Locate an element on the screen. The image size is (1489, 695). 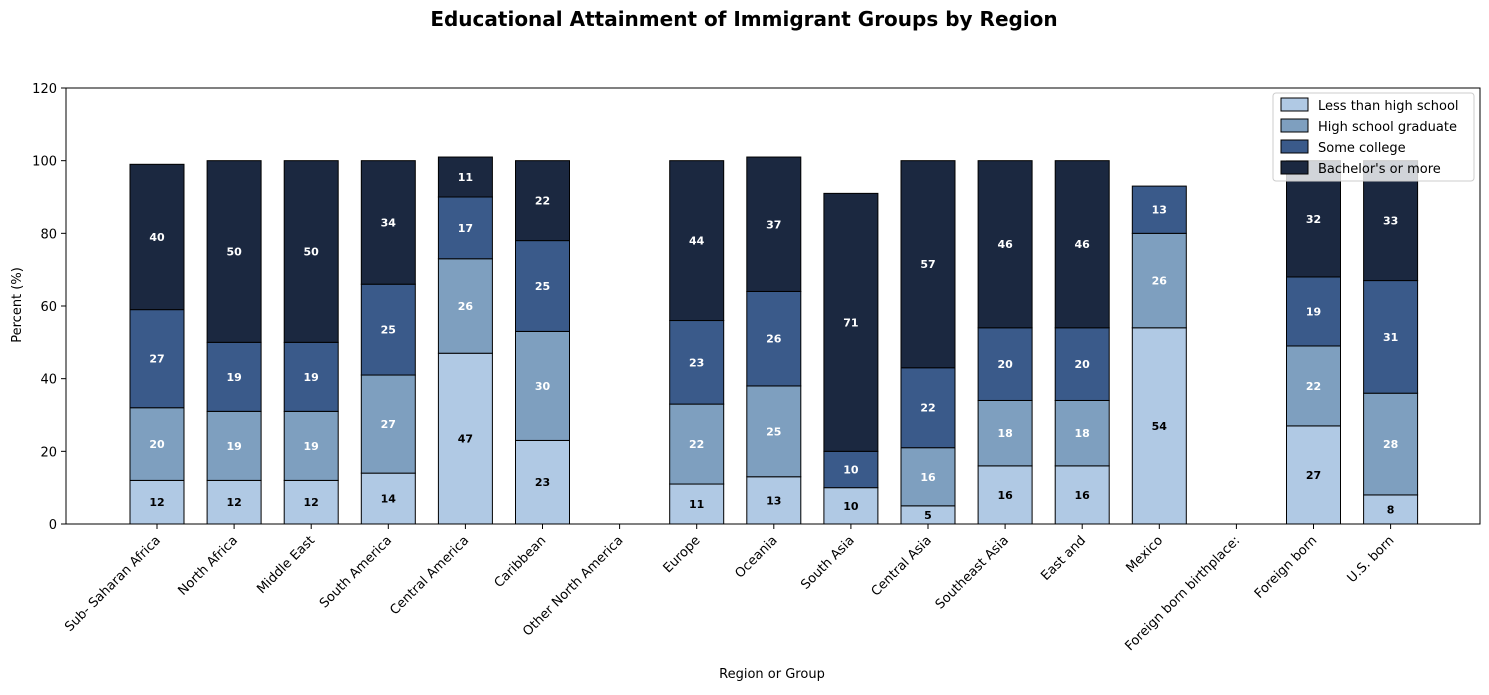
data-label: 47 is located at coordinates (465, 439).